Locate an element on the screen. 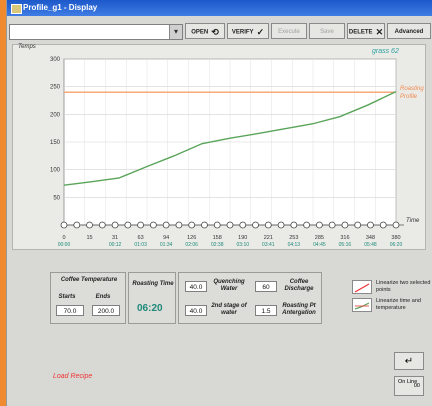 The width and height of the screenshot is (432, 406). x-tick-label: 285 is located at coordinates (319, 238).